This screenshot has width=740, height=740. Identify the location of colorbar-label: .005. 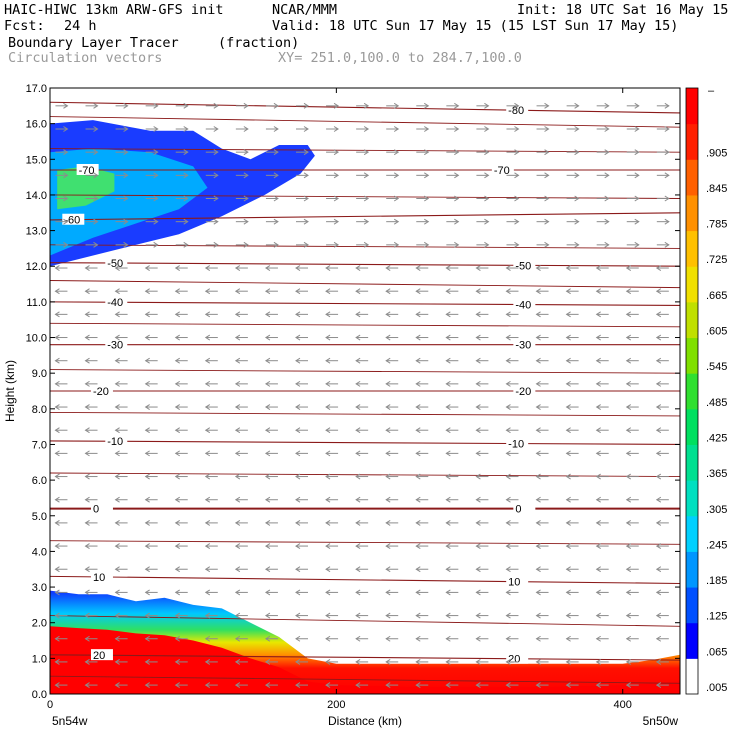
(716, 688).